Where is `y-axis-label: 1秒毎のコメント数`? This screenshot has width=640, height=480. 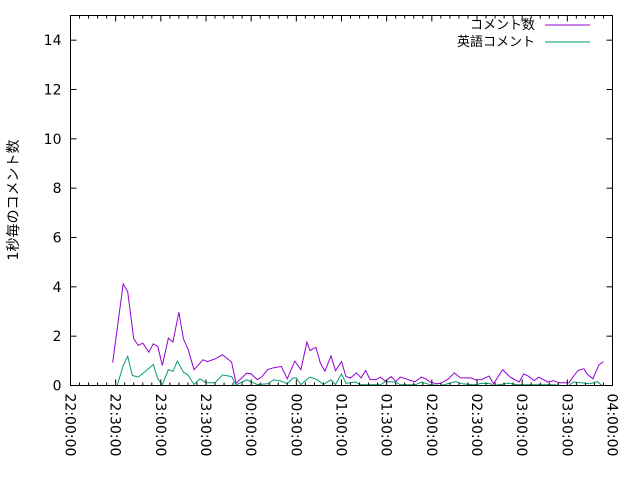 y-axis-label: 1秒毎のコメント数 is located at coordinates (14, 200).